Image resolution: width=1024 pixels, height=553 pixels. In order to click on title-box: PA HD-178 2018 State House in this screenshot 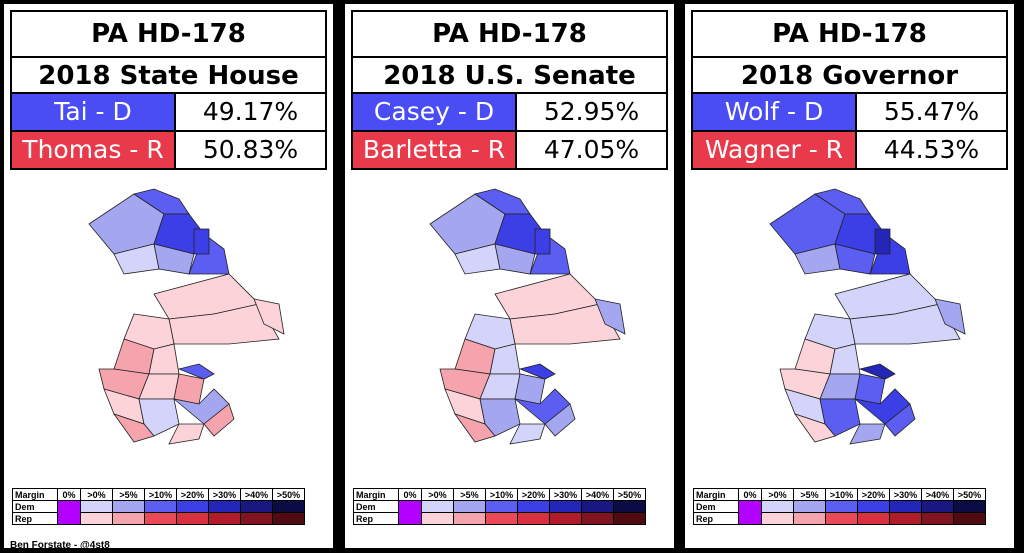, I will do `click(168, 52)`.